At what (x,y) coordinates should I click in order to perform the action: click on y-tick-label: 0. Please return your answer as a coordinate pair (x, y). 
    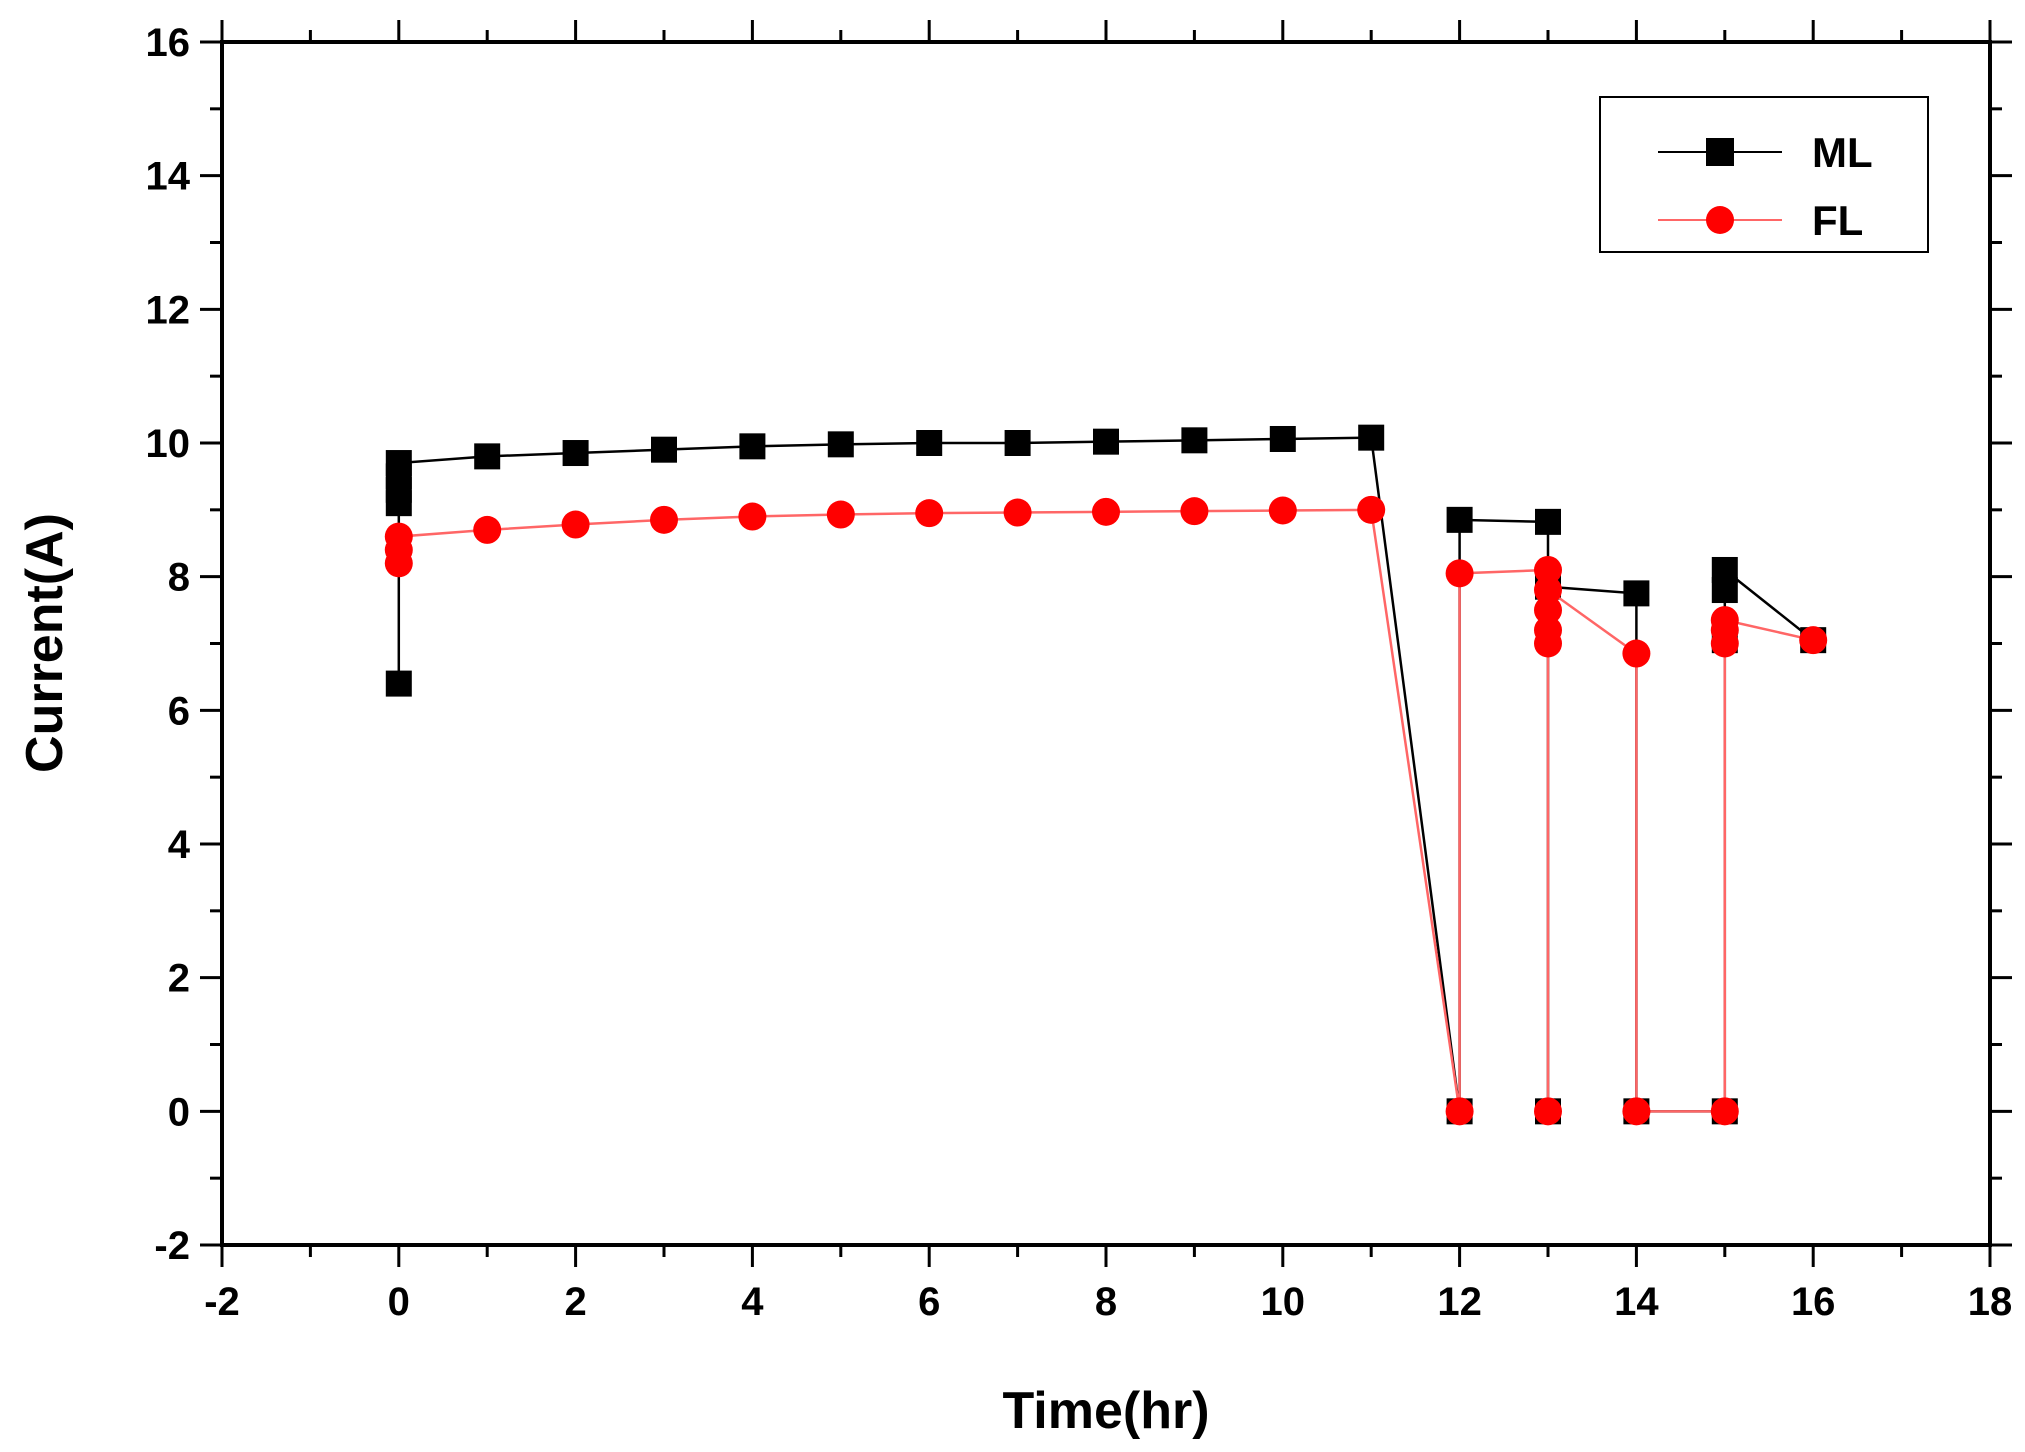
    Looking at the image, I should click on (179, 1112).